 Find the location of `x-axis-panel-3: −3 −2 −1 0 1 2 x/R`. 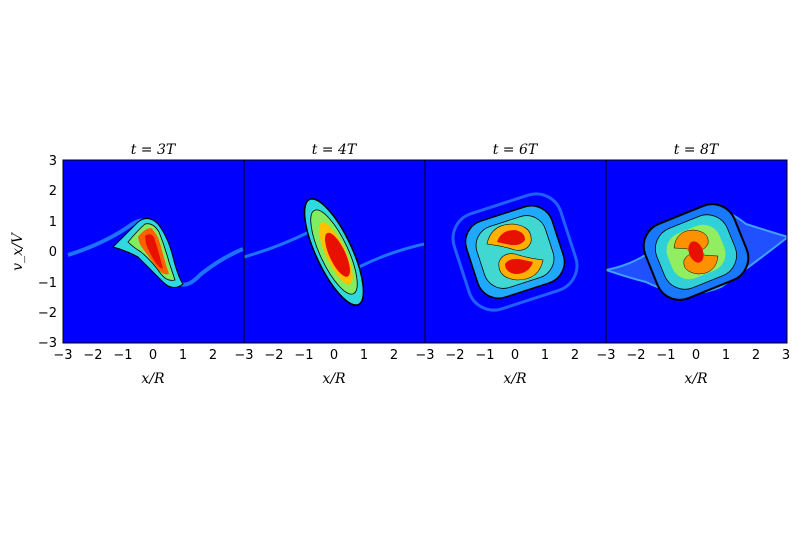

x-axis-panel-3: −3 −2 −1 0 1 2 x/R is located at coordinates (497, 367).